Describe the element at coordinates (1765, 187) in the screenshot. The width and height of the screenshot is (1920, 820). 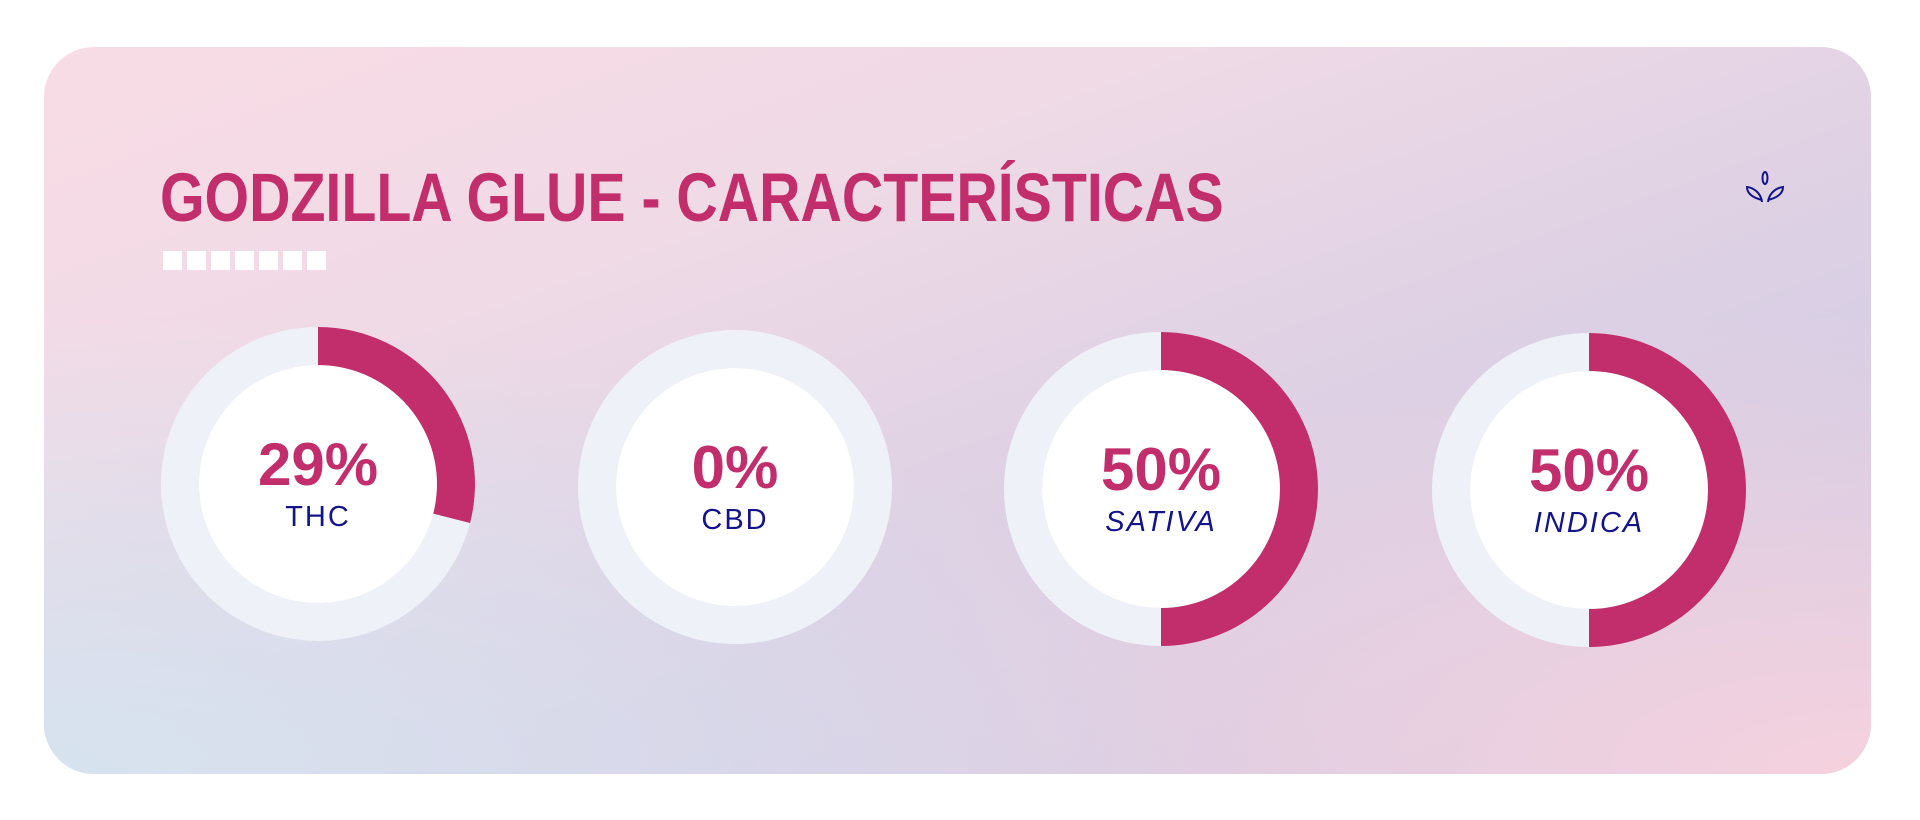
I see `sprout-leaves-icon` at that location.